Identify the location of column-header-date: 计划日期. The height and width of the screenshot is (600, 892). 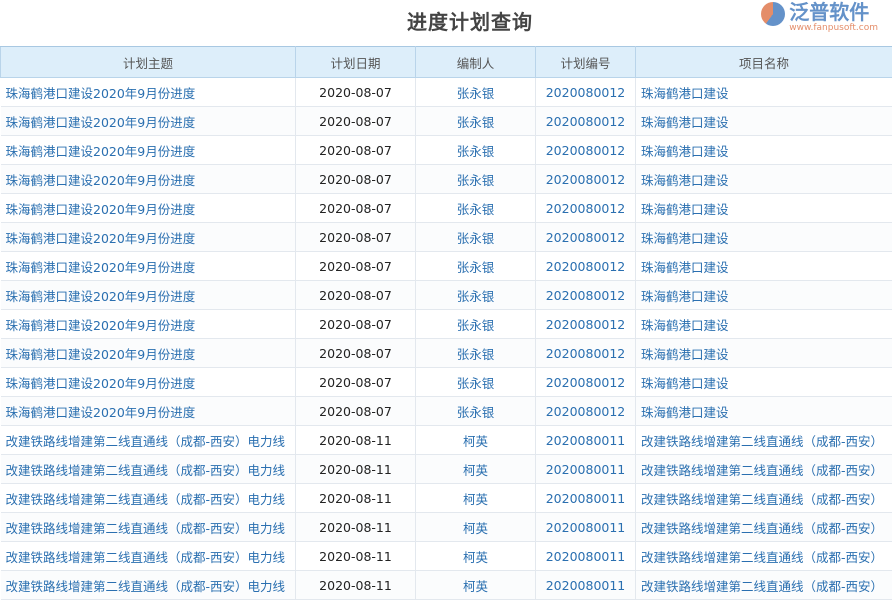
(355, 62).